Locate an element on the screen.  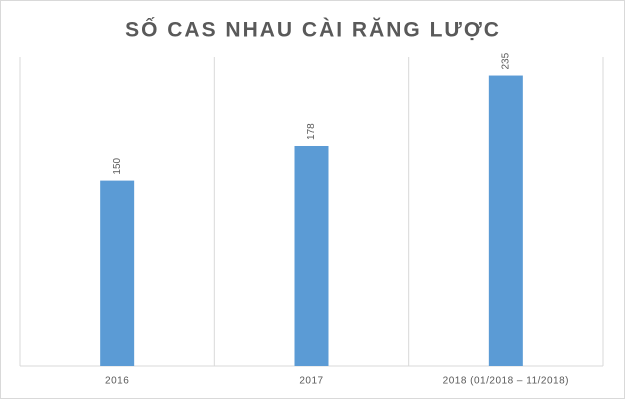
data-label: 235 is located at coordinates (505, 60).